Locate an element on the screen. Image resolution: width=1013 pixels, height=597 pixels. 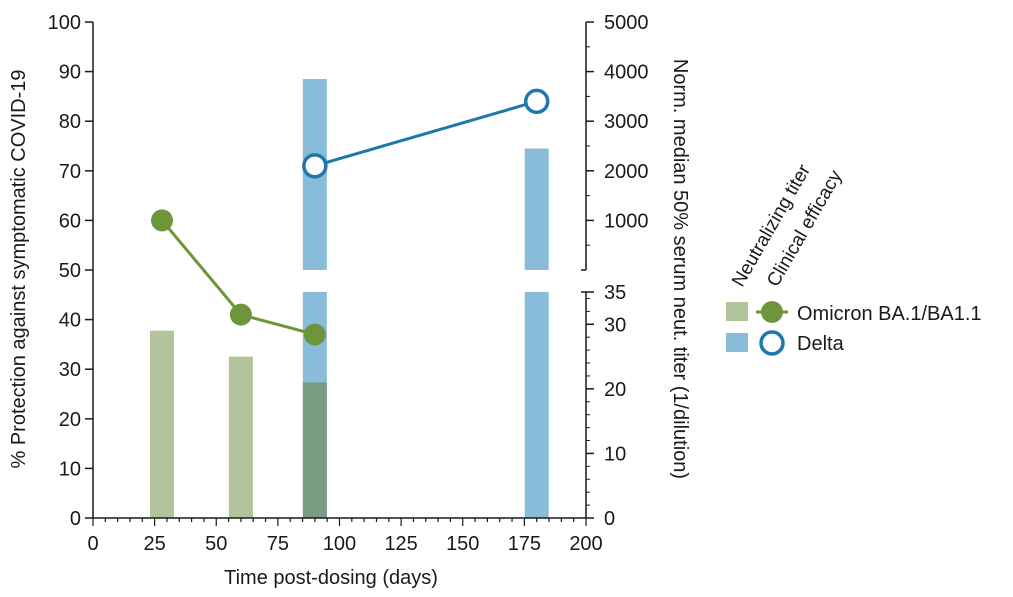
y-left-tick-label: 90 is located at coordinates (70, 73).